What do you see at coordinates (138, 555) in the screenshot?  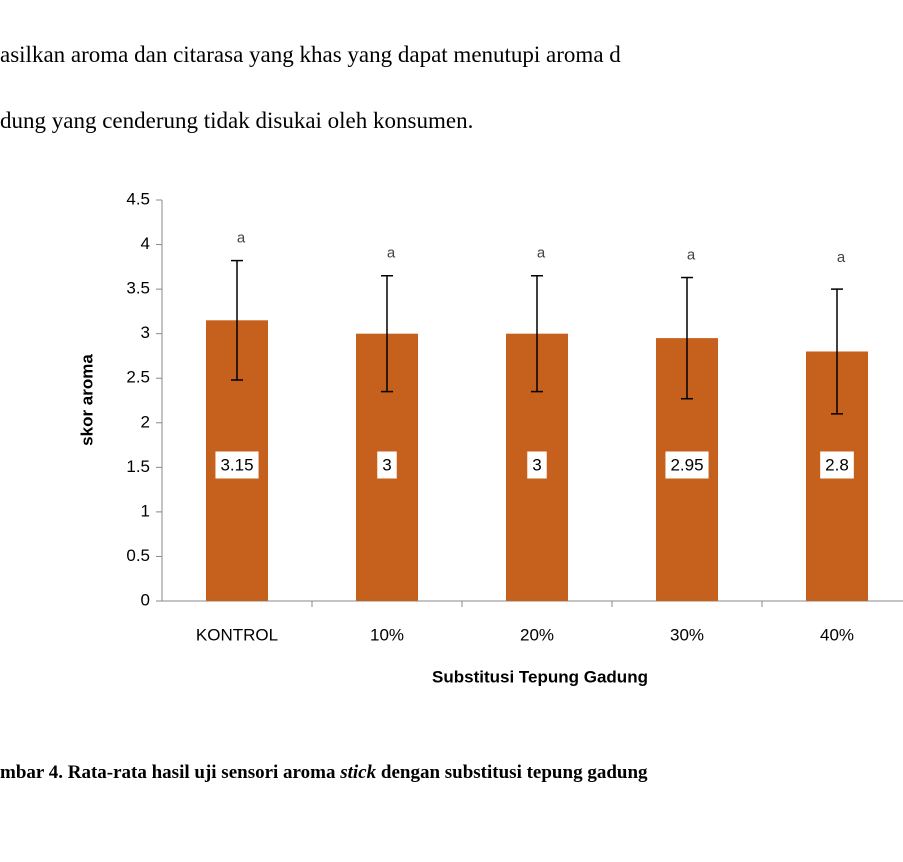 I see `y-tick-label: 0.5` at bounding box center [138, 555].